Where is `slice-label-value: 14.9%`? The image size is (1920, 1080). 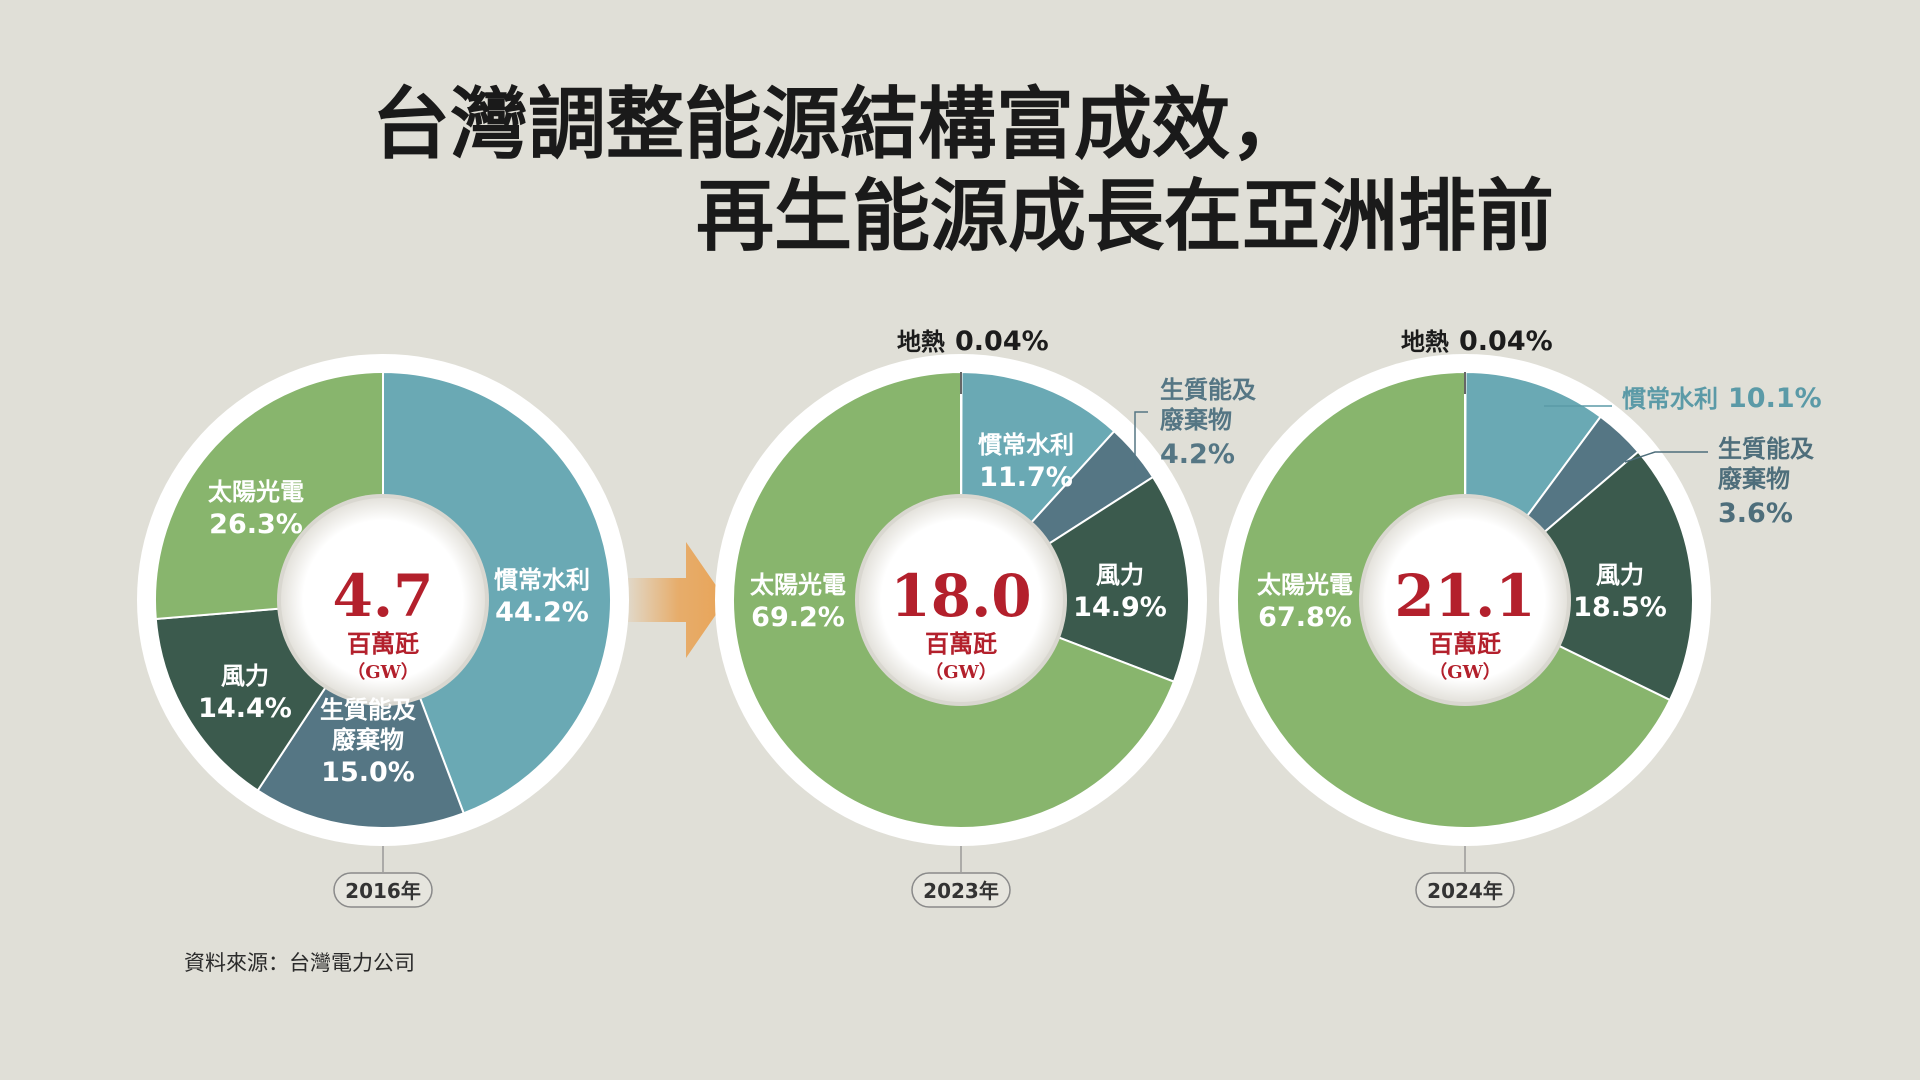
slice-label-value: 14.9% is located at coordinates (1120, 607).